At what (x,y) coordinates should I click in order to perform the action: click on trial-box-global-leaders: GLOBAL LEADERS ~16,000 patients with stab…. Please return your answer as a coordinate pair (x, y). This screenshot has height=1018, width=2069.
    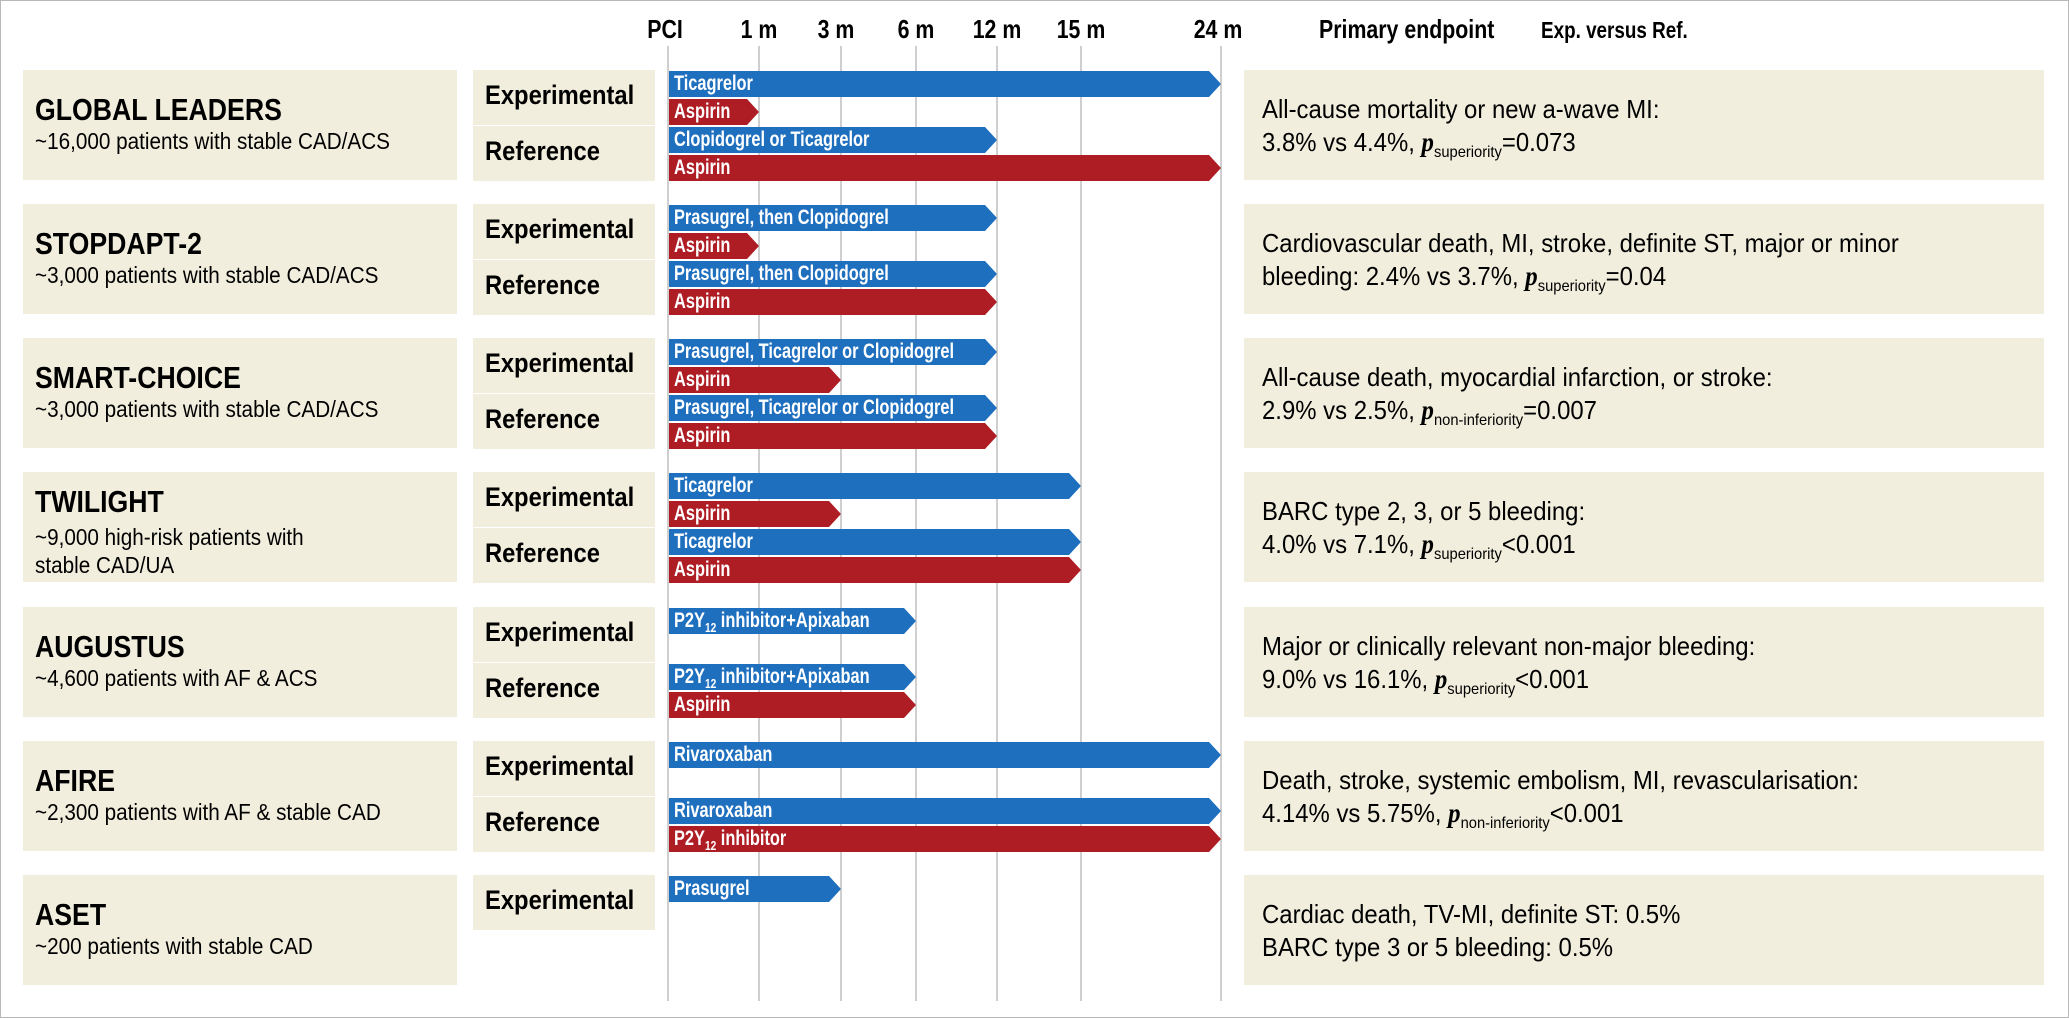
    Looking at the image, I should click on (240, 125).